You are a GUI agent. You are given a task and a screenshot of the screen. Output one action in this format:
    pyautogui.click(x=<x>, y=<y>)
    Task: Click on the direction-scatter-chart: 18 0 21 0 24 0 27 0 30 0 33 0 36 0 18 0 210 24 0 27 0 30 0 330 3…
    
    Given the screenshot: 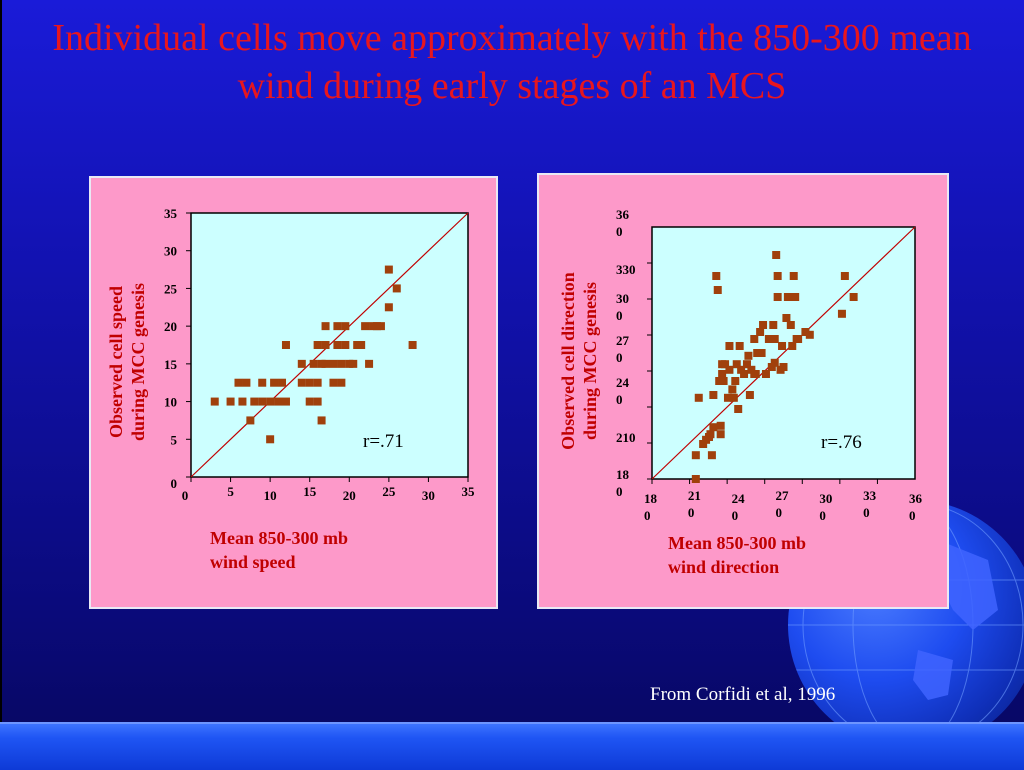 What is the action you would take?
    pyautogui.click(x=740, y=365)
    